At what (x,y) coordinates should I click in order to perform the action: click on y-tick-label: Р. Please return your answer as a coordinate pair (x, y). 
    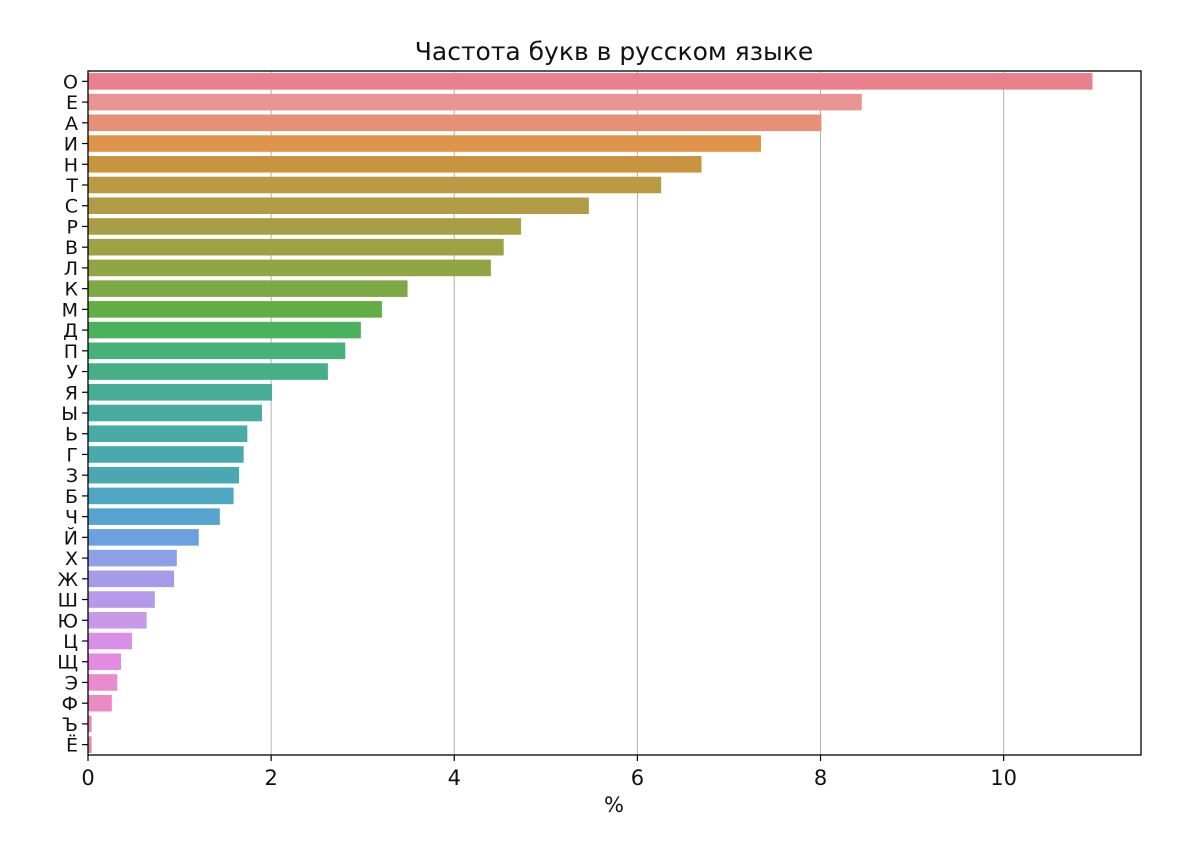
    Looking at the image, I should click on (72, 227).